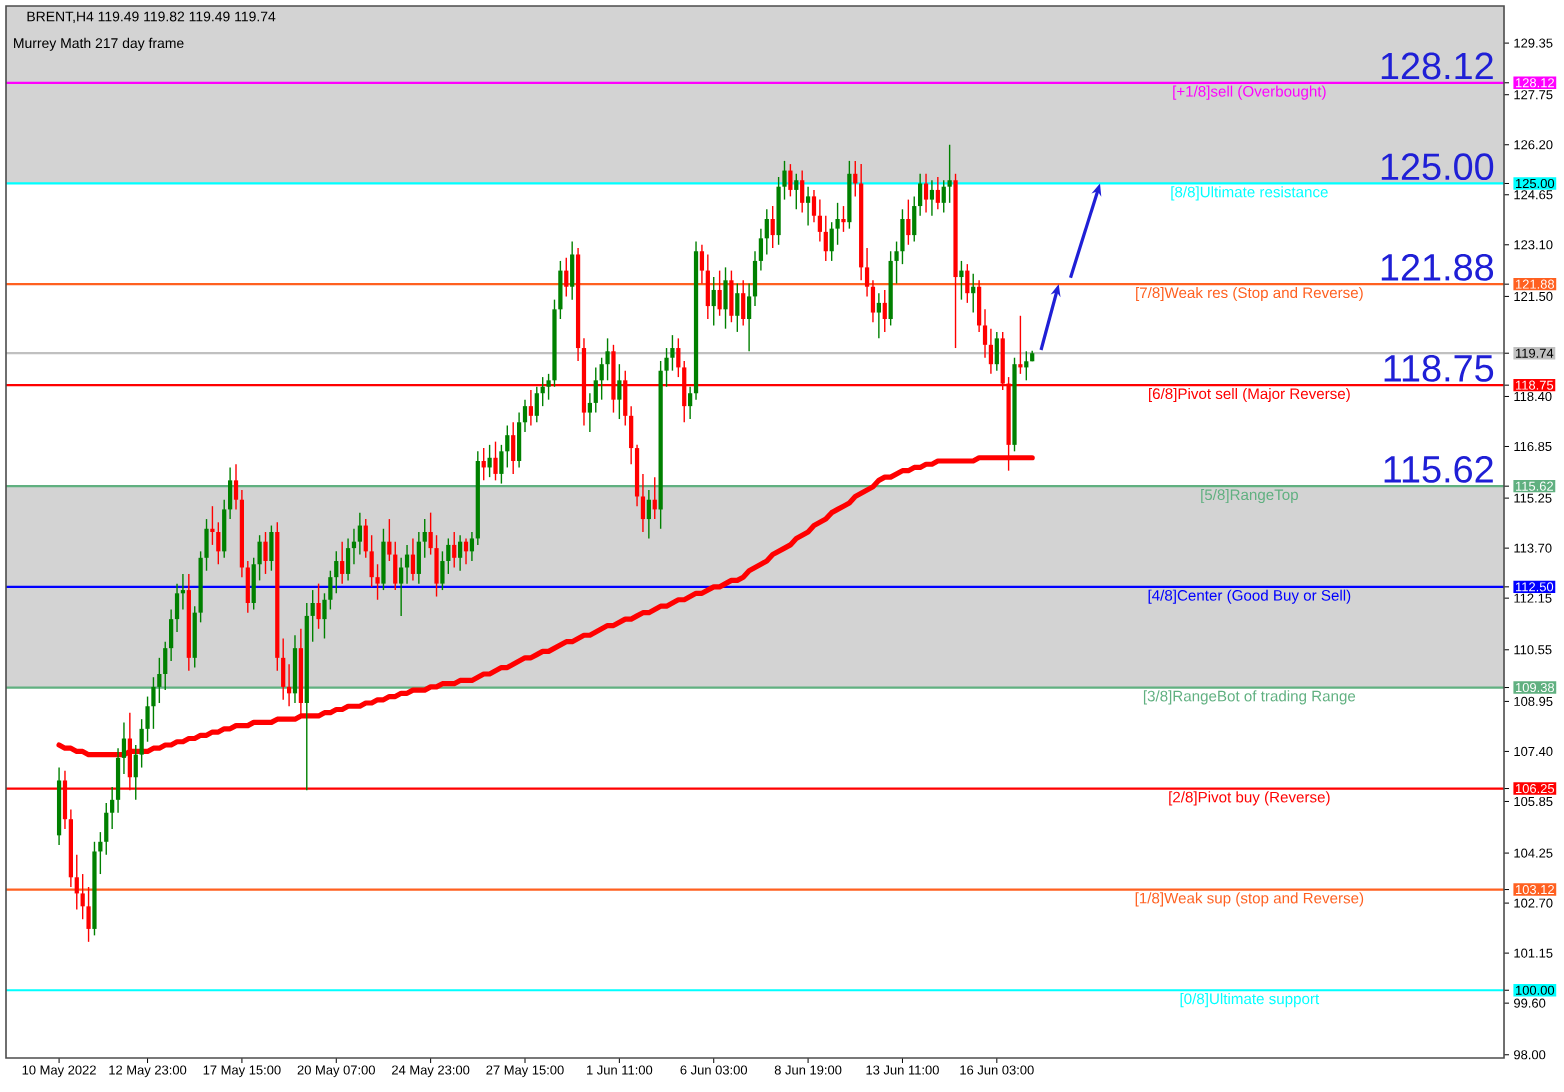  What do you see at coordinates (1437, 66) in the screenshot?
I see `annotation: 128.12` at bounding box center [1437, 66].